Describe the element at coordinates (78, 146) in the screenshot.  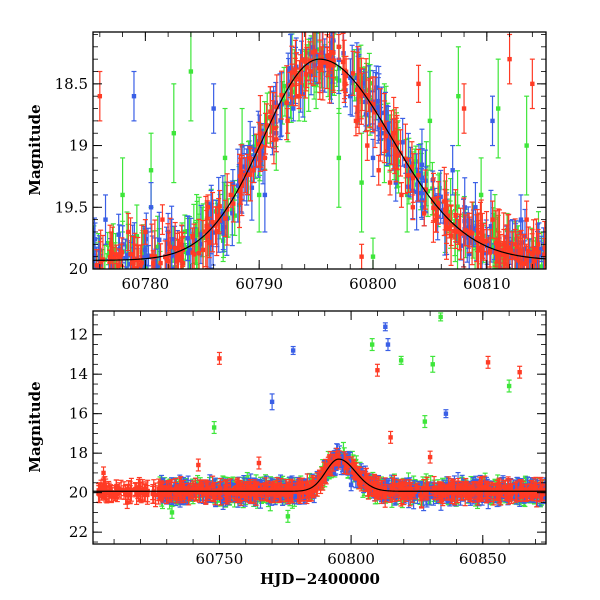
I see `y-tick-label: 19` at that location.